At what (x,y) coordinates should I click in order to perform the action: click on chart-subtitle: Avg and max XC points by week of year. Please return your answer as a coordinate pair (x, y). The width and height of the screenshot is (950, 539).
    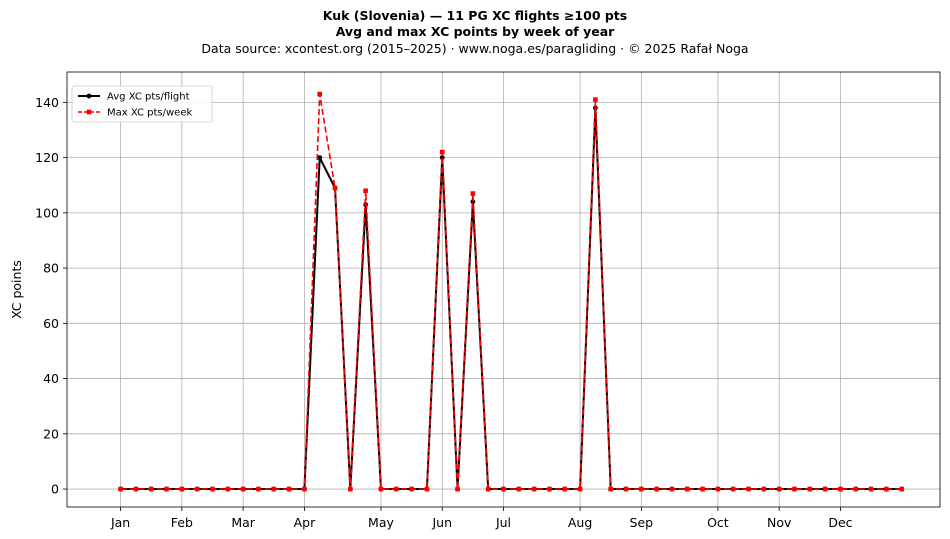
    Looking at the image, I should click on (475, 31).